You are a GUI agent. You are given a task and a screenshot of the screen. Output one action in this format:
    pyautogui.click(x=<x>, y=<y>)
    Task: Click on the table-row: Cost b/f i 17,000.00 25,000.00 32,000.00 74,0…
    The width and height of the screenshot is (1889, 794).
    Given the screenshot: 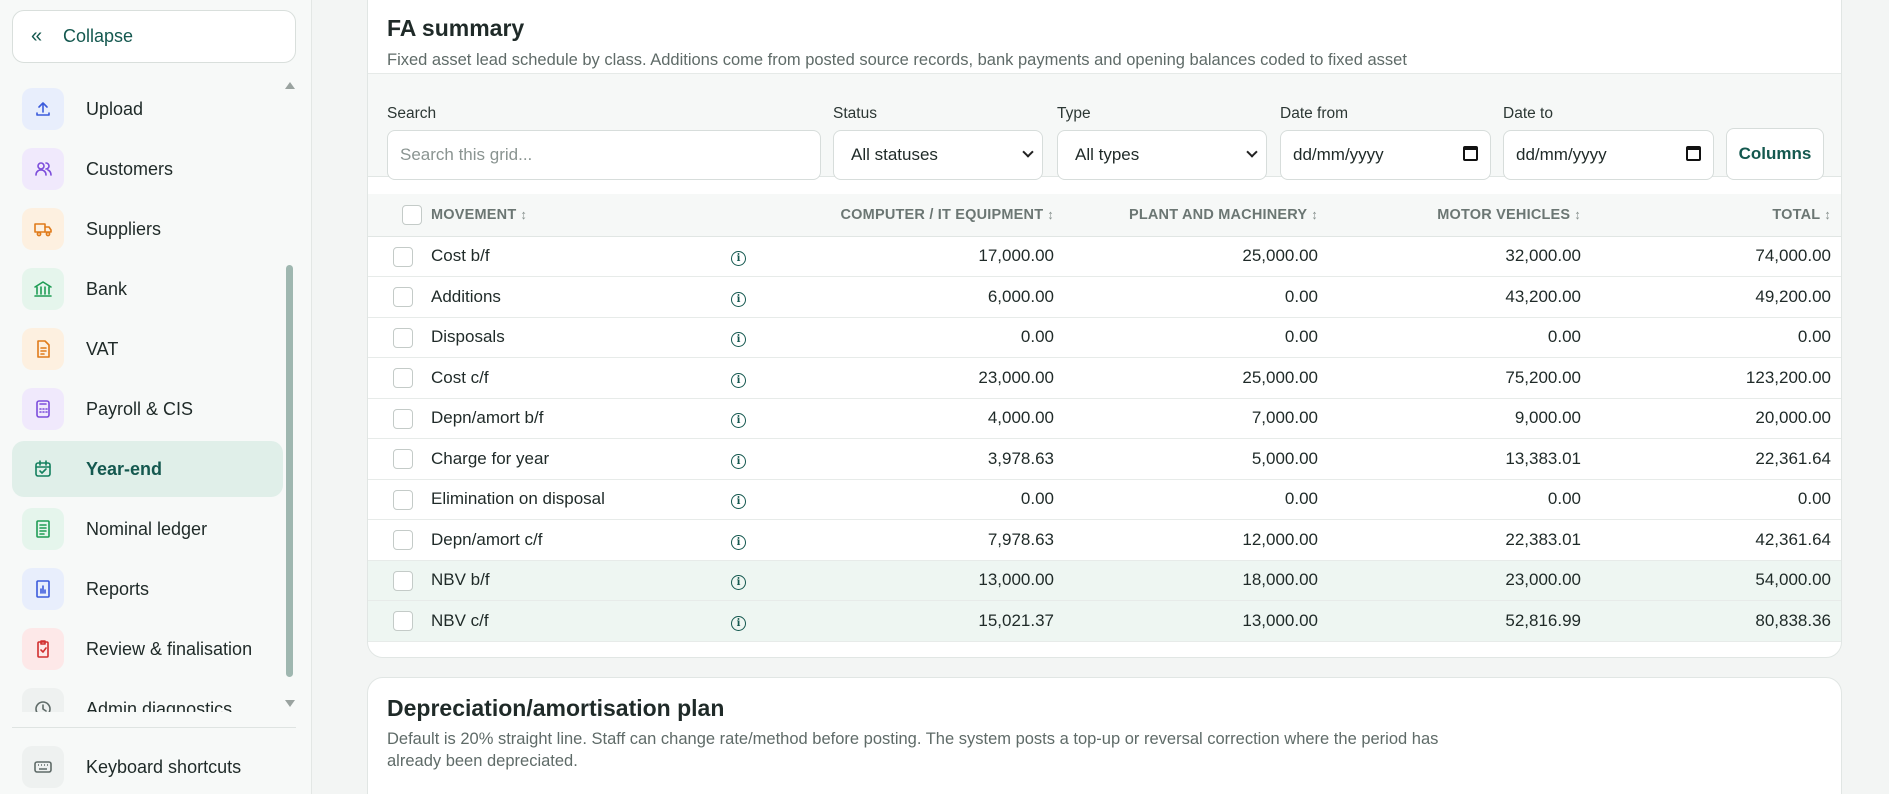 What is the action you would take?
    pyautogui.click(x=1104, y=256)
    